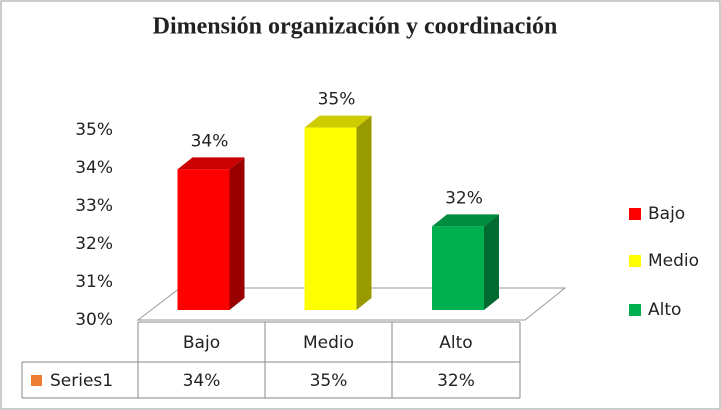 The height and width of the screenshot is (410, 721). What do you see at coordinates (210, 141) in the screenshot?
I see `data-label: 34%` at bounding box center [210, 141].